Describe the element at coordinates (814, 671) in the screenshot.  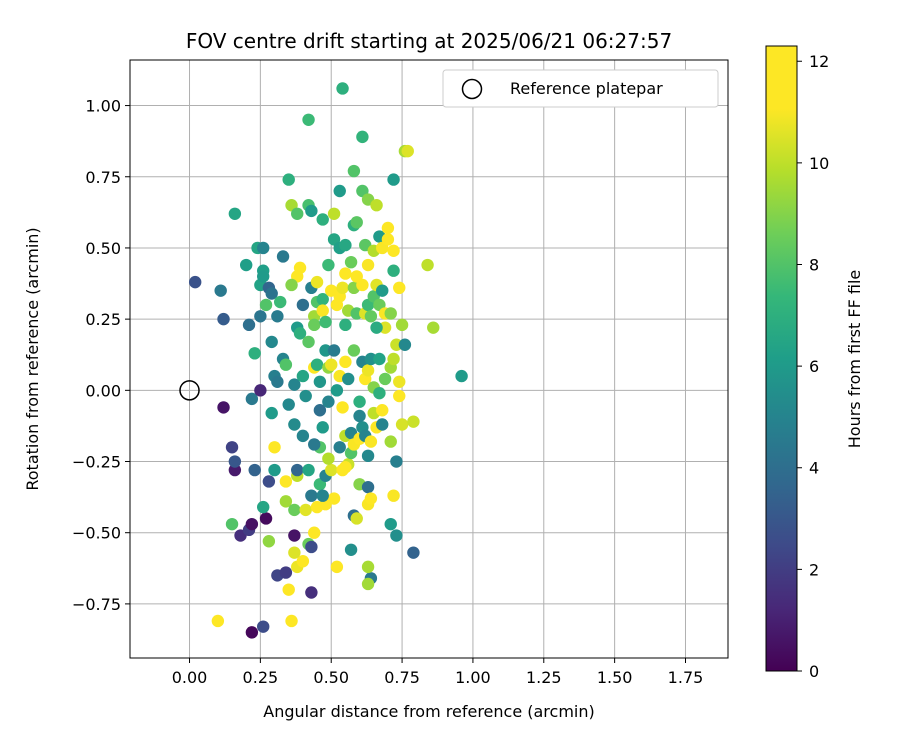
I see `colorbar-tick-label: 0` at that location.